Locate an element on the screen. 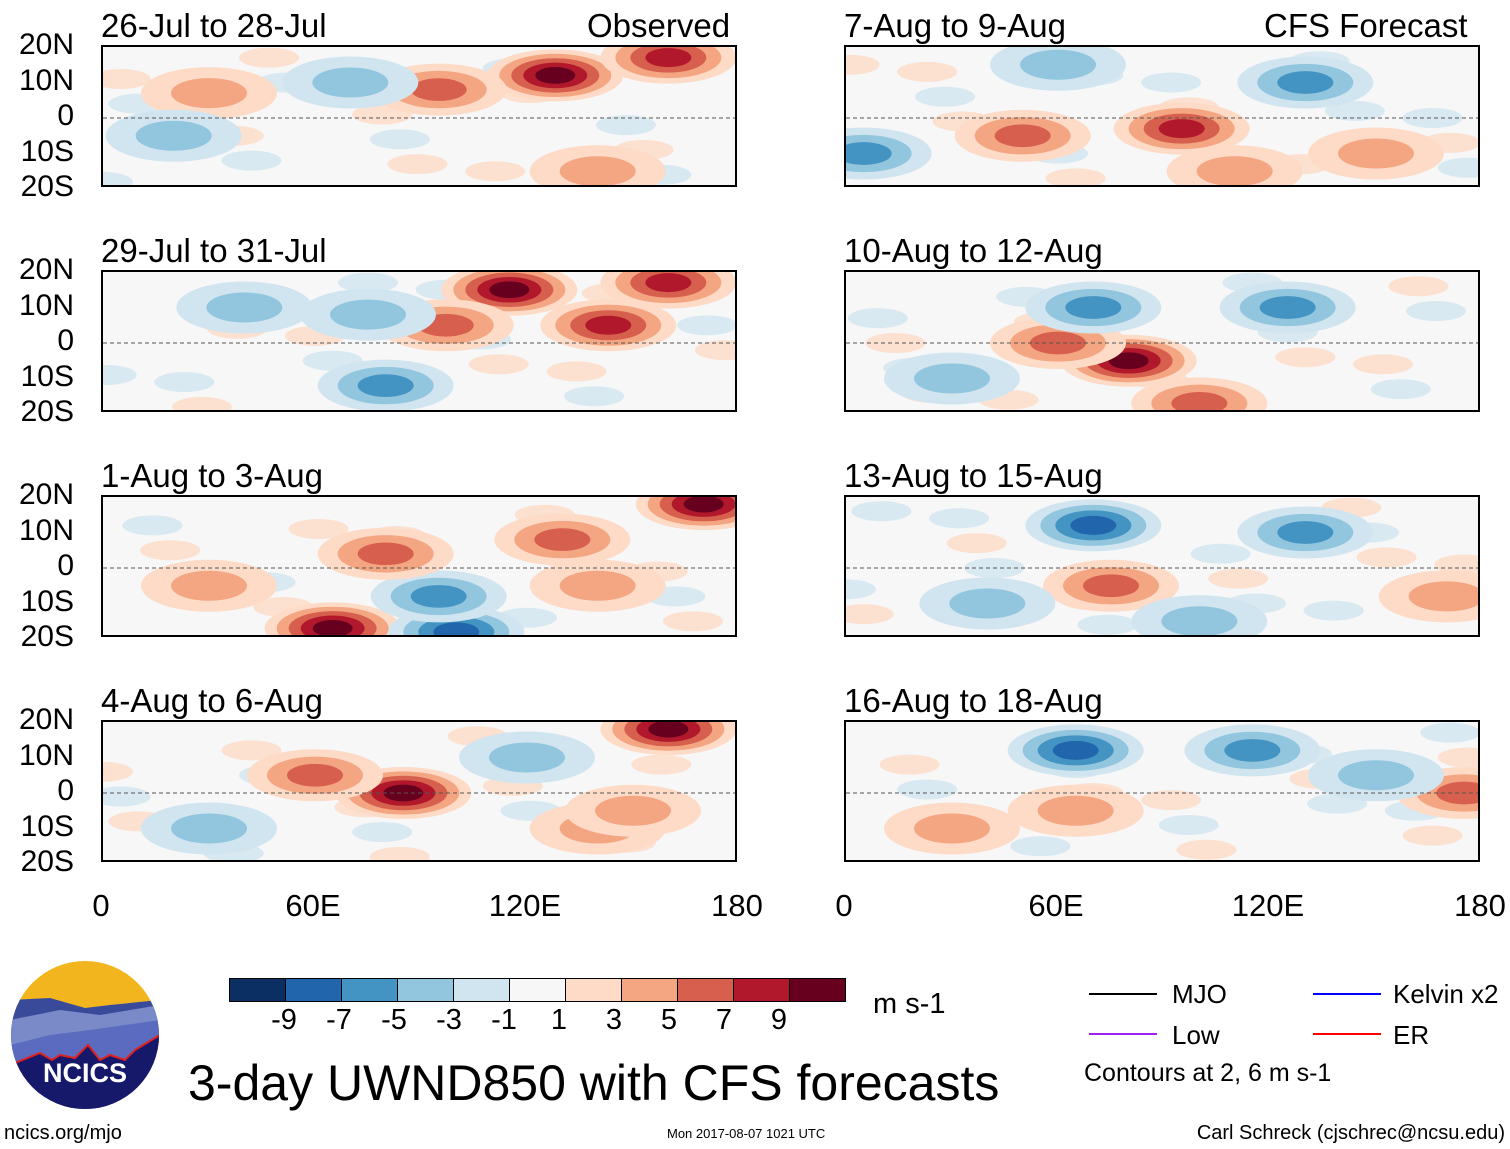 The width and height of the screenshot is (1510, 1149). legend-er: ER is located at coordinates (1411, 1035).